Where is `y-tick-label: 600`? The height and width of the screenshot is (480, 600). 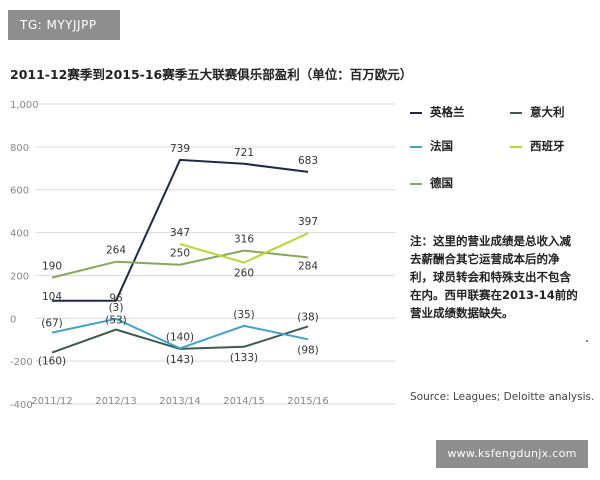 y-tick-label: 600 is located at coordinates (19, 191).